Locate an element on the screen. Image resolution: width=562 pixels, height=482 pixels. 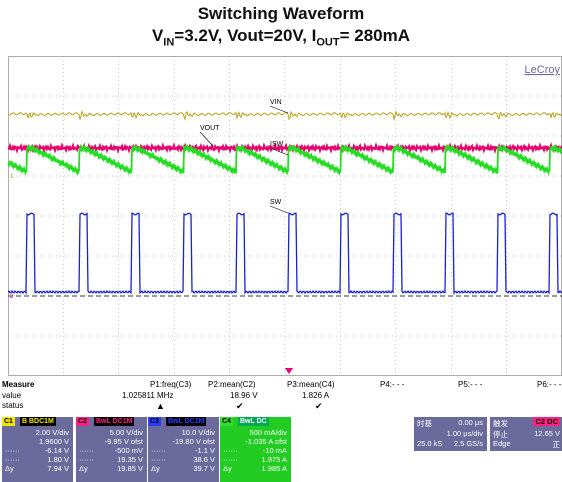
measure-p1-name: P1:freq(C3) is located at coordinates (171, 384).